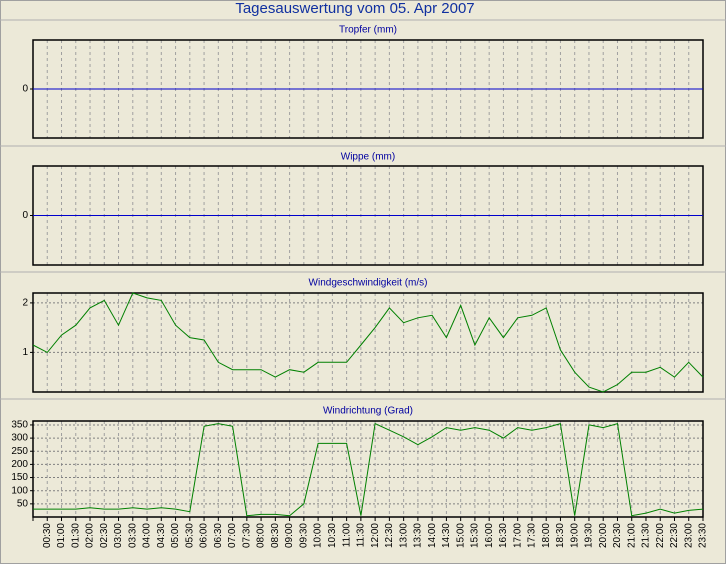 The image size is (726, 564). I want to click on y-tick-label: 350, so click(19, 425).